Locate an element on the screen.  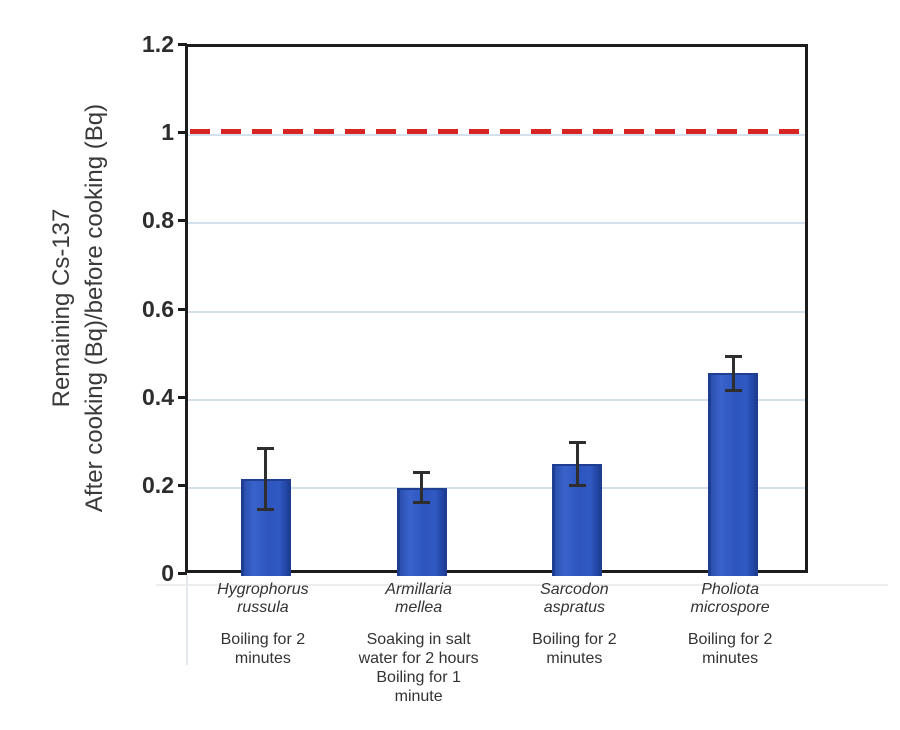
y-tick-label-1: 1 is located at coordinates (167, 132).